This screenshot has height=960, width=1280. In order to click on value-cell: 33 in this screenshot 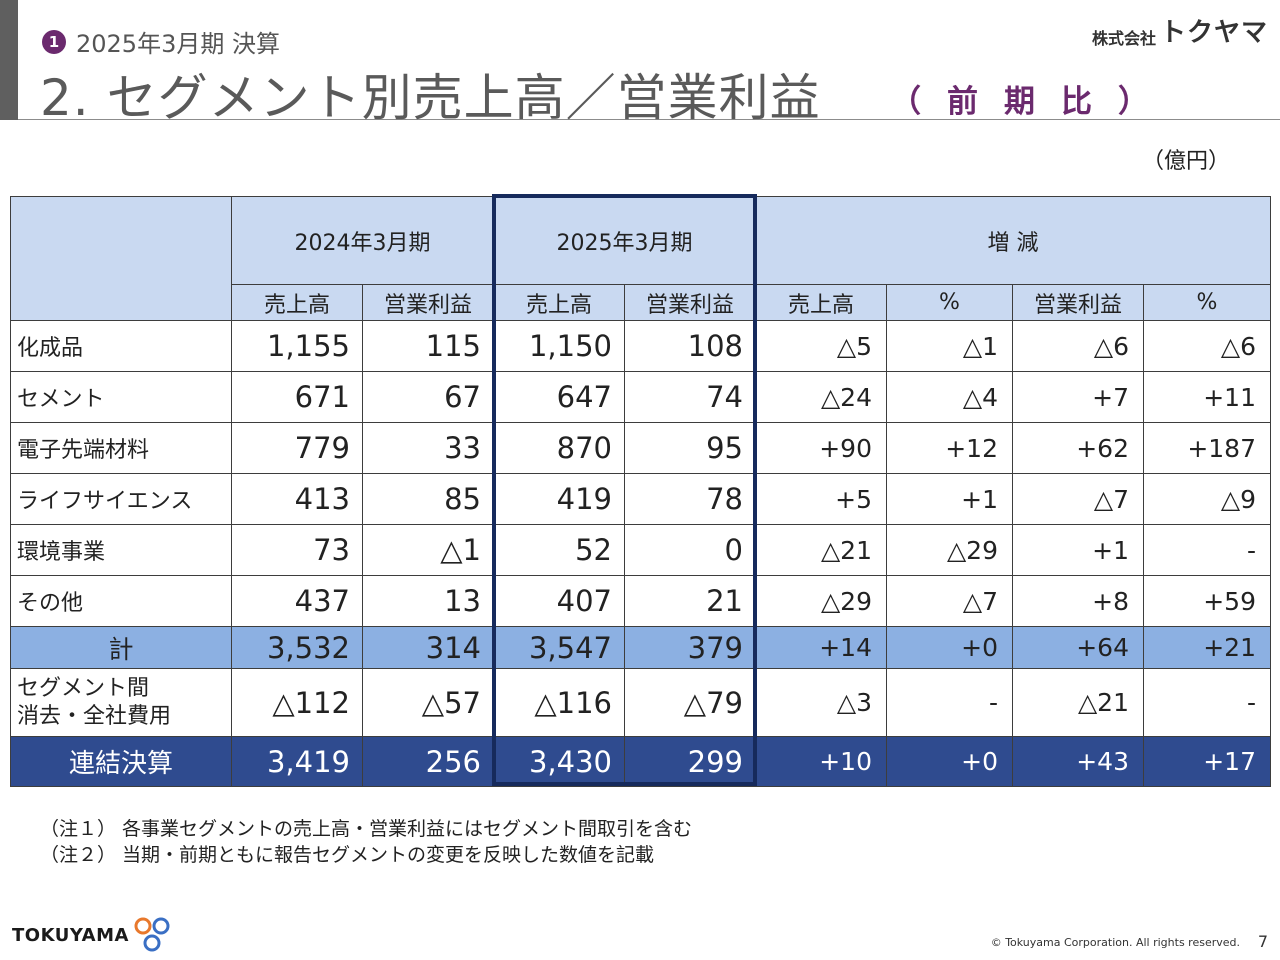, I will do `click(428, 448)`.